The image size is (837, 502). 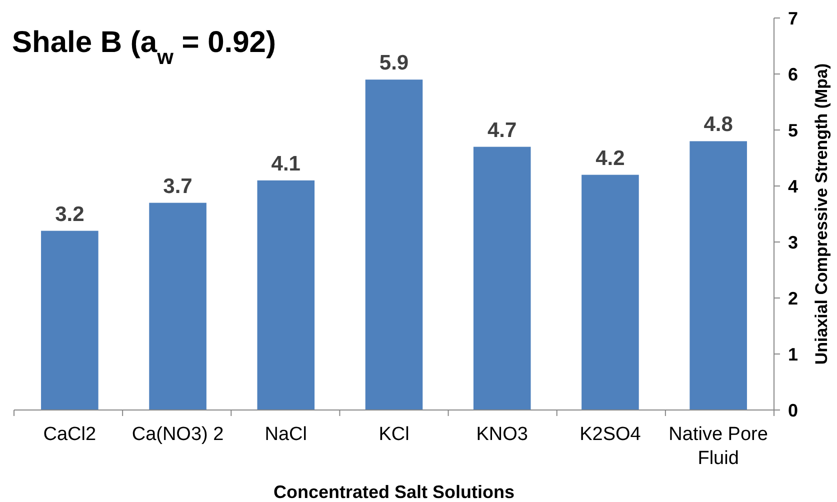 What do you see at coordinates (611, 434) in the screenshot?
I see `x-tick-label: K2SO4` at bounding box center [611, 434].